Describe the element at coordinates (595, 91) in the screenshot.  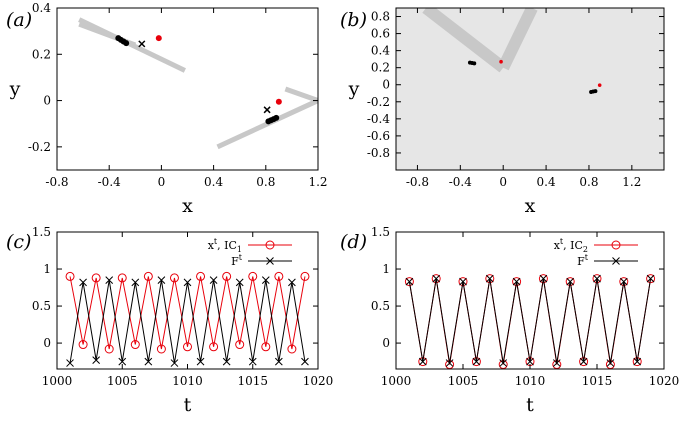
I see `black-point` at that location.